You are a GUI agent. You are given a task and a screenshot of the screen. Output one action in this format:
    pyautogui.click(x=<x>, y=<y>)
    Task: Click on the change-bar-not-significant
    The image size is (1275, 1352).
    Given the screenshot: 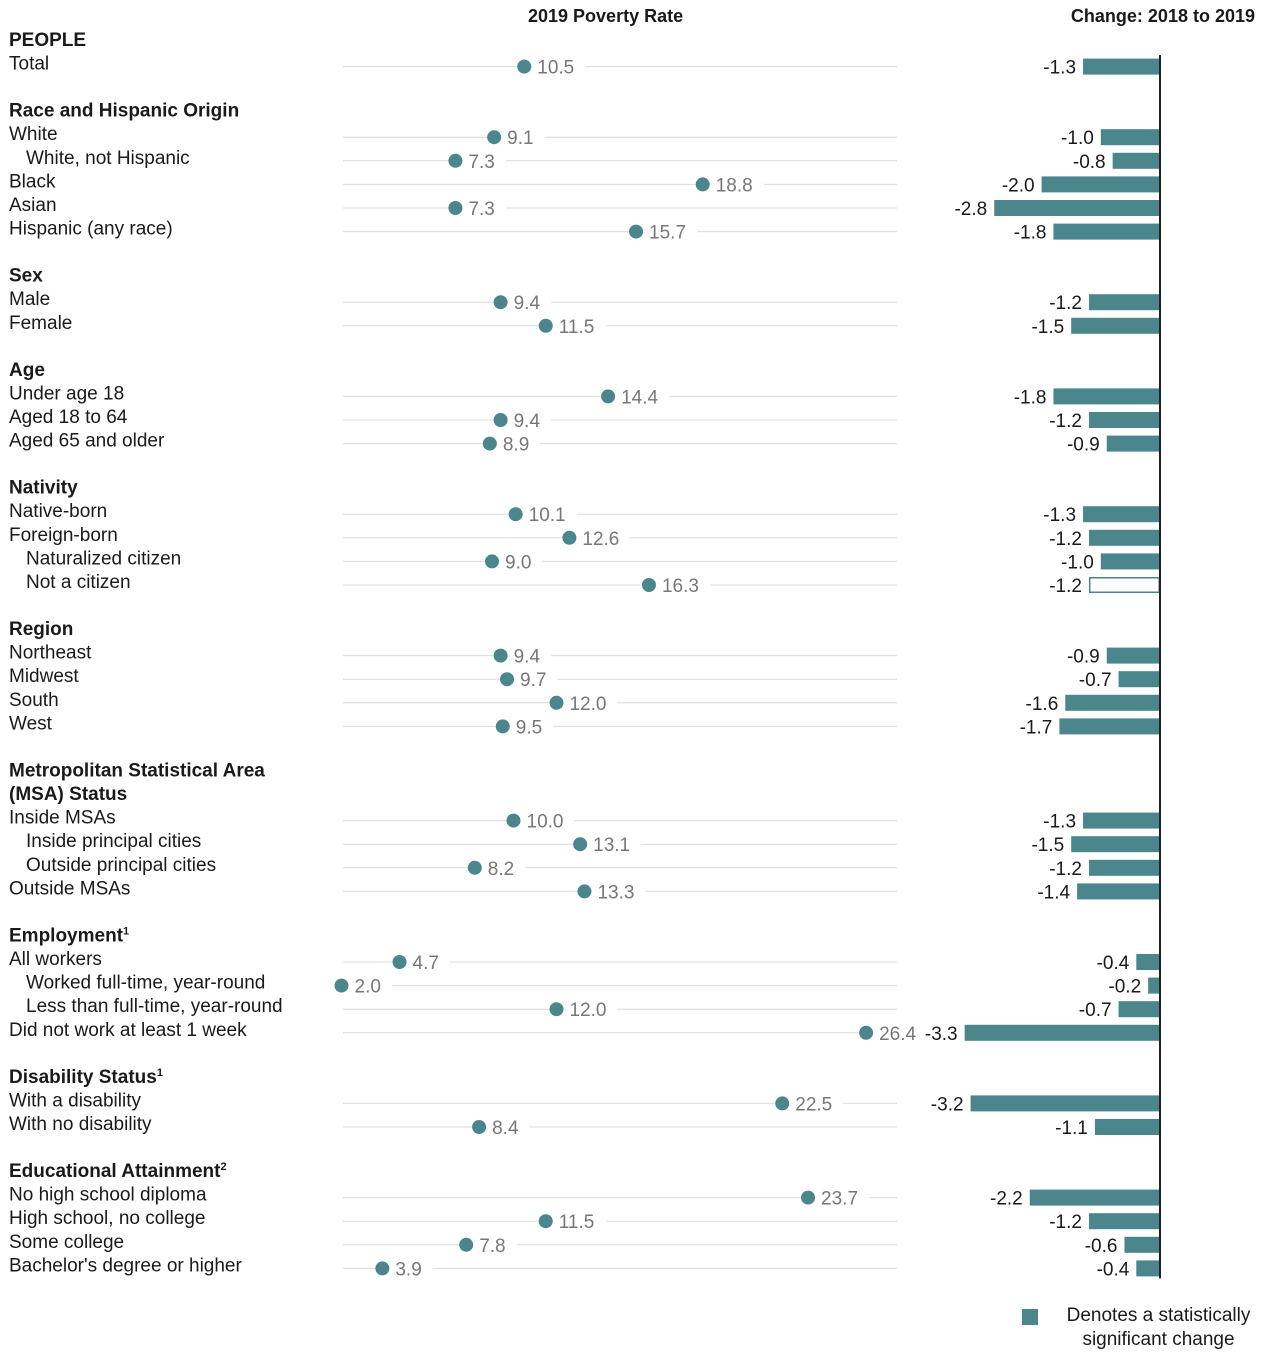 What is the action you would take?
    pyautogui.click(x=1124, y=585)
    